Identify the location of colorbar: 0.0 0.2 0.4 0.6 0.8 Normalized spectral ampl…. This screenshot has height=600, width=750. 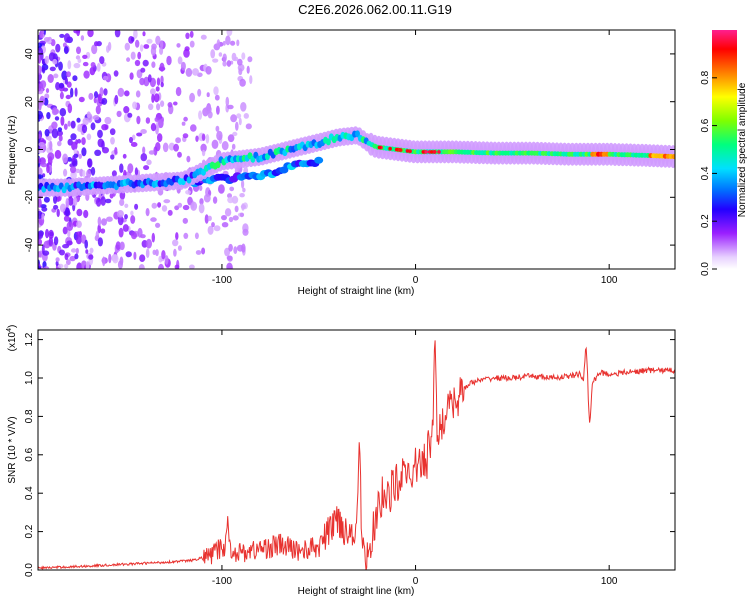
(724, 153).